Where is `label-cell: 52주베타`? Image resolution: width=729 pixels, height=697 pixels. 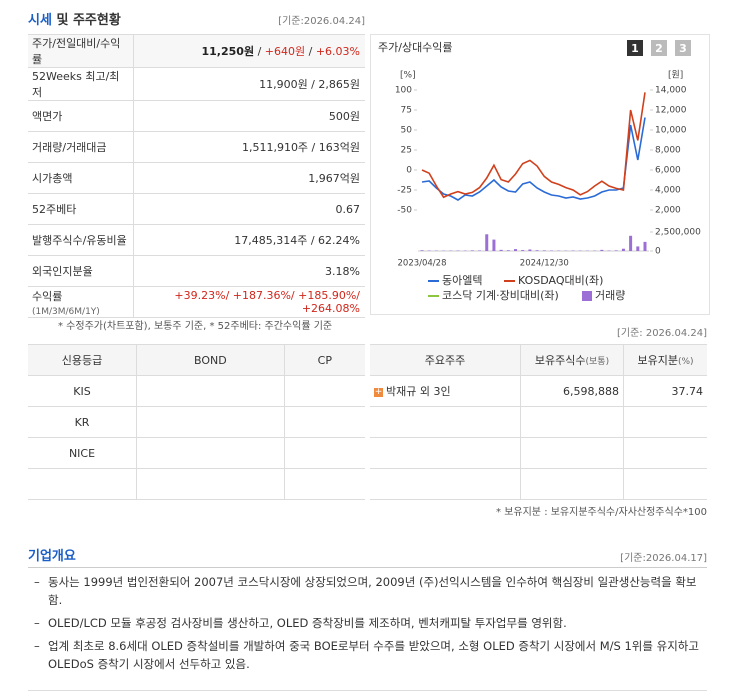 label-cell: 52주베타 is located at coordinates (81, 209).